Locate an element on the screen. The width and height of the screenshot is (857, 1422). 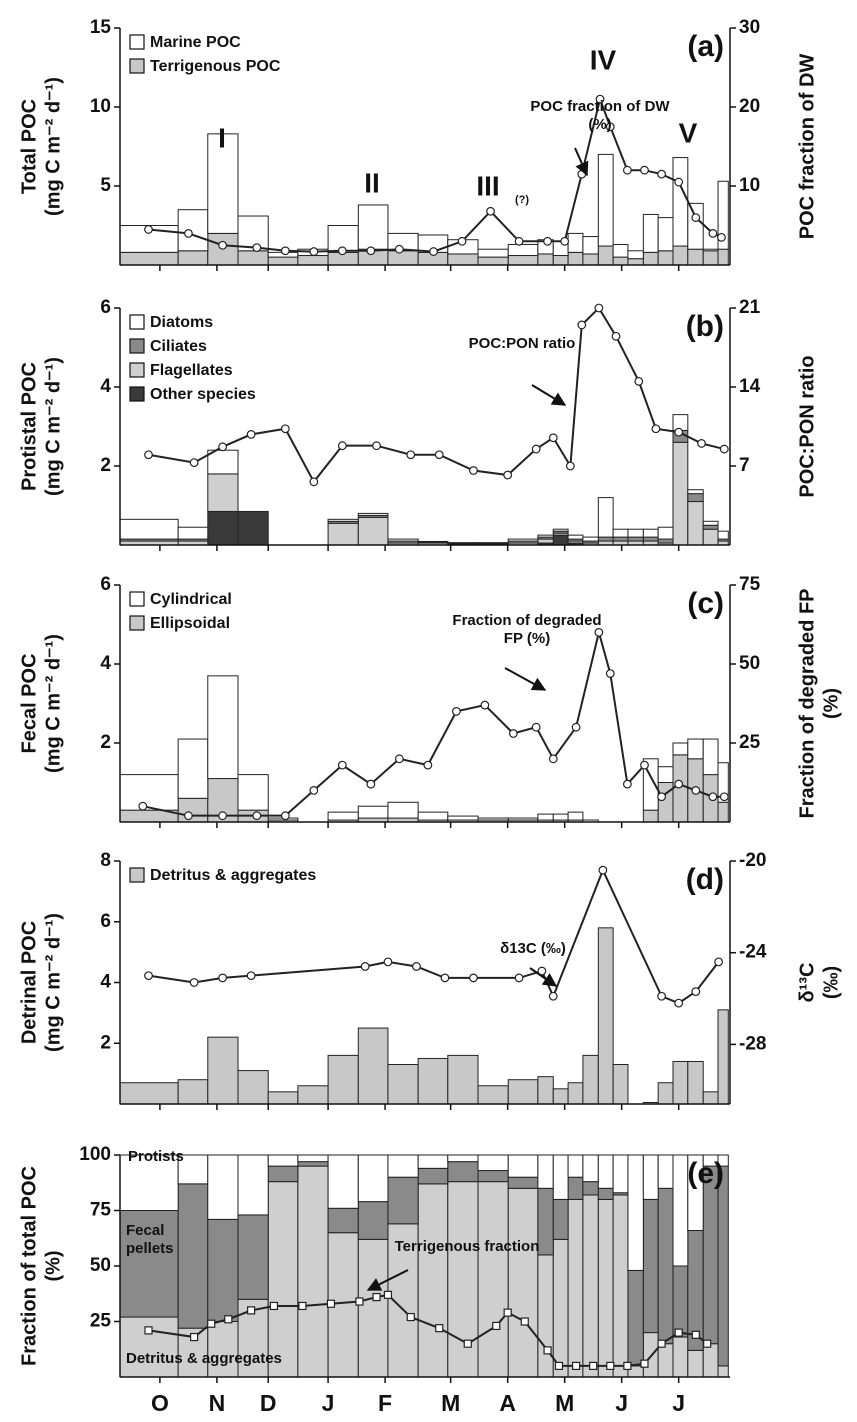
arrow is located at coordinates (549, 395).